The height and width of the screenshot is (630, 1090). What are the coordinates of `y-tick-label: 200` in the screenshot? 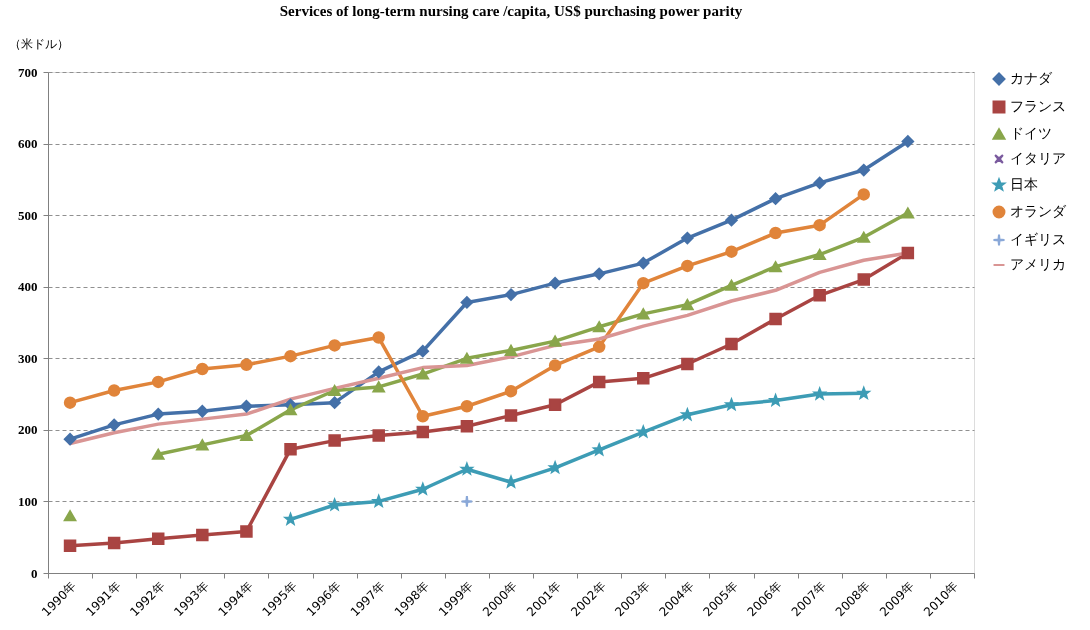 It's located at (28, 430).